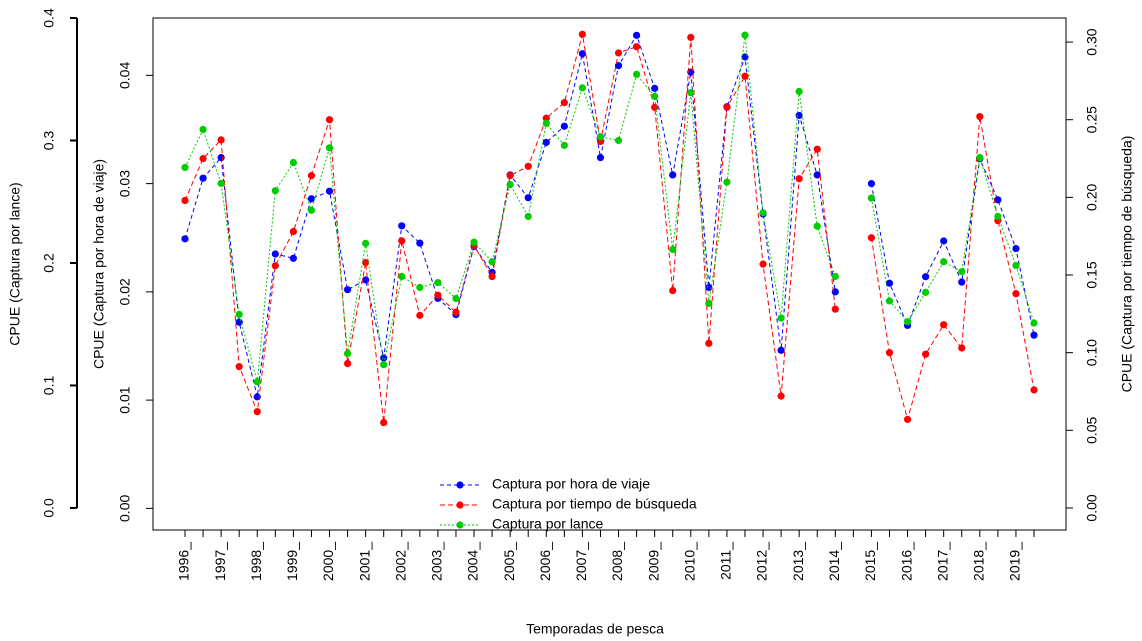 The image size is (1142, 641). I want to click on y-tick-label: 0.4, so click(49, 18).